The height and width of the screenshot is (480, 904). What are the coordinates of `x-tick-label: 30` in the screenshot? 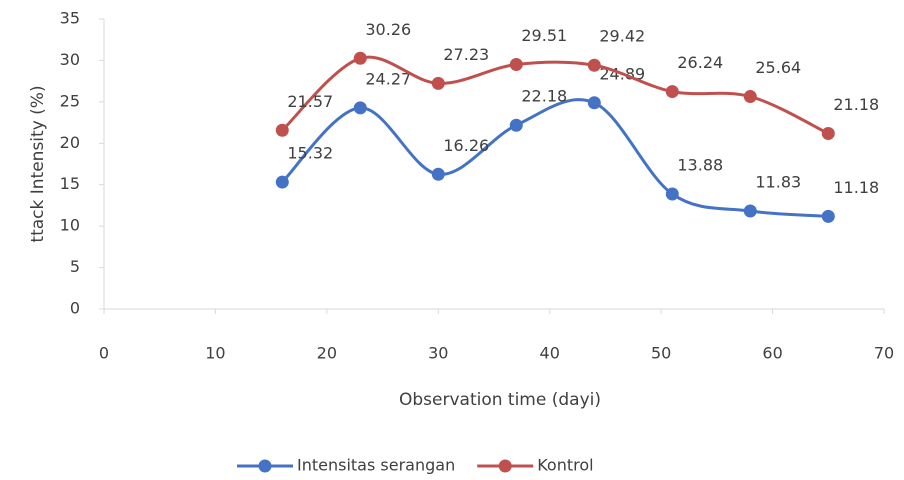 It's located at (438, 353).